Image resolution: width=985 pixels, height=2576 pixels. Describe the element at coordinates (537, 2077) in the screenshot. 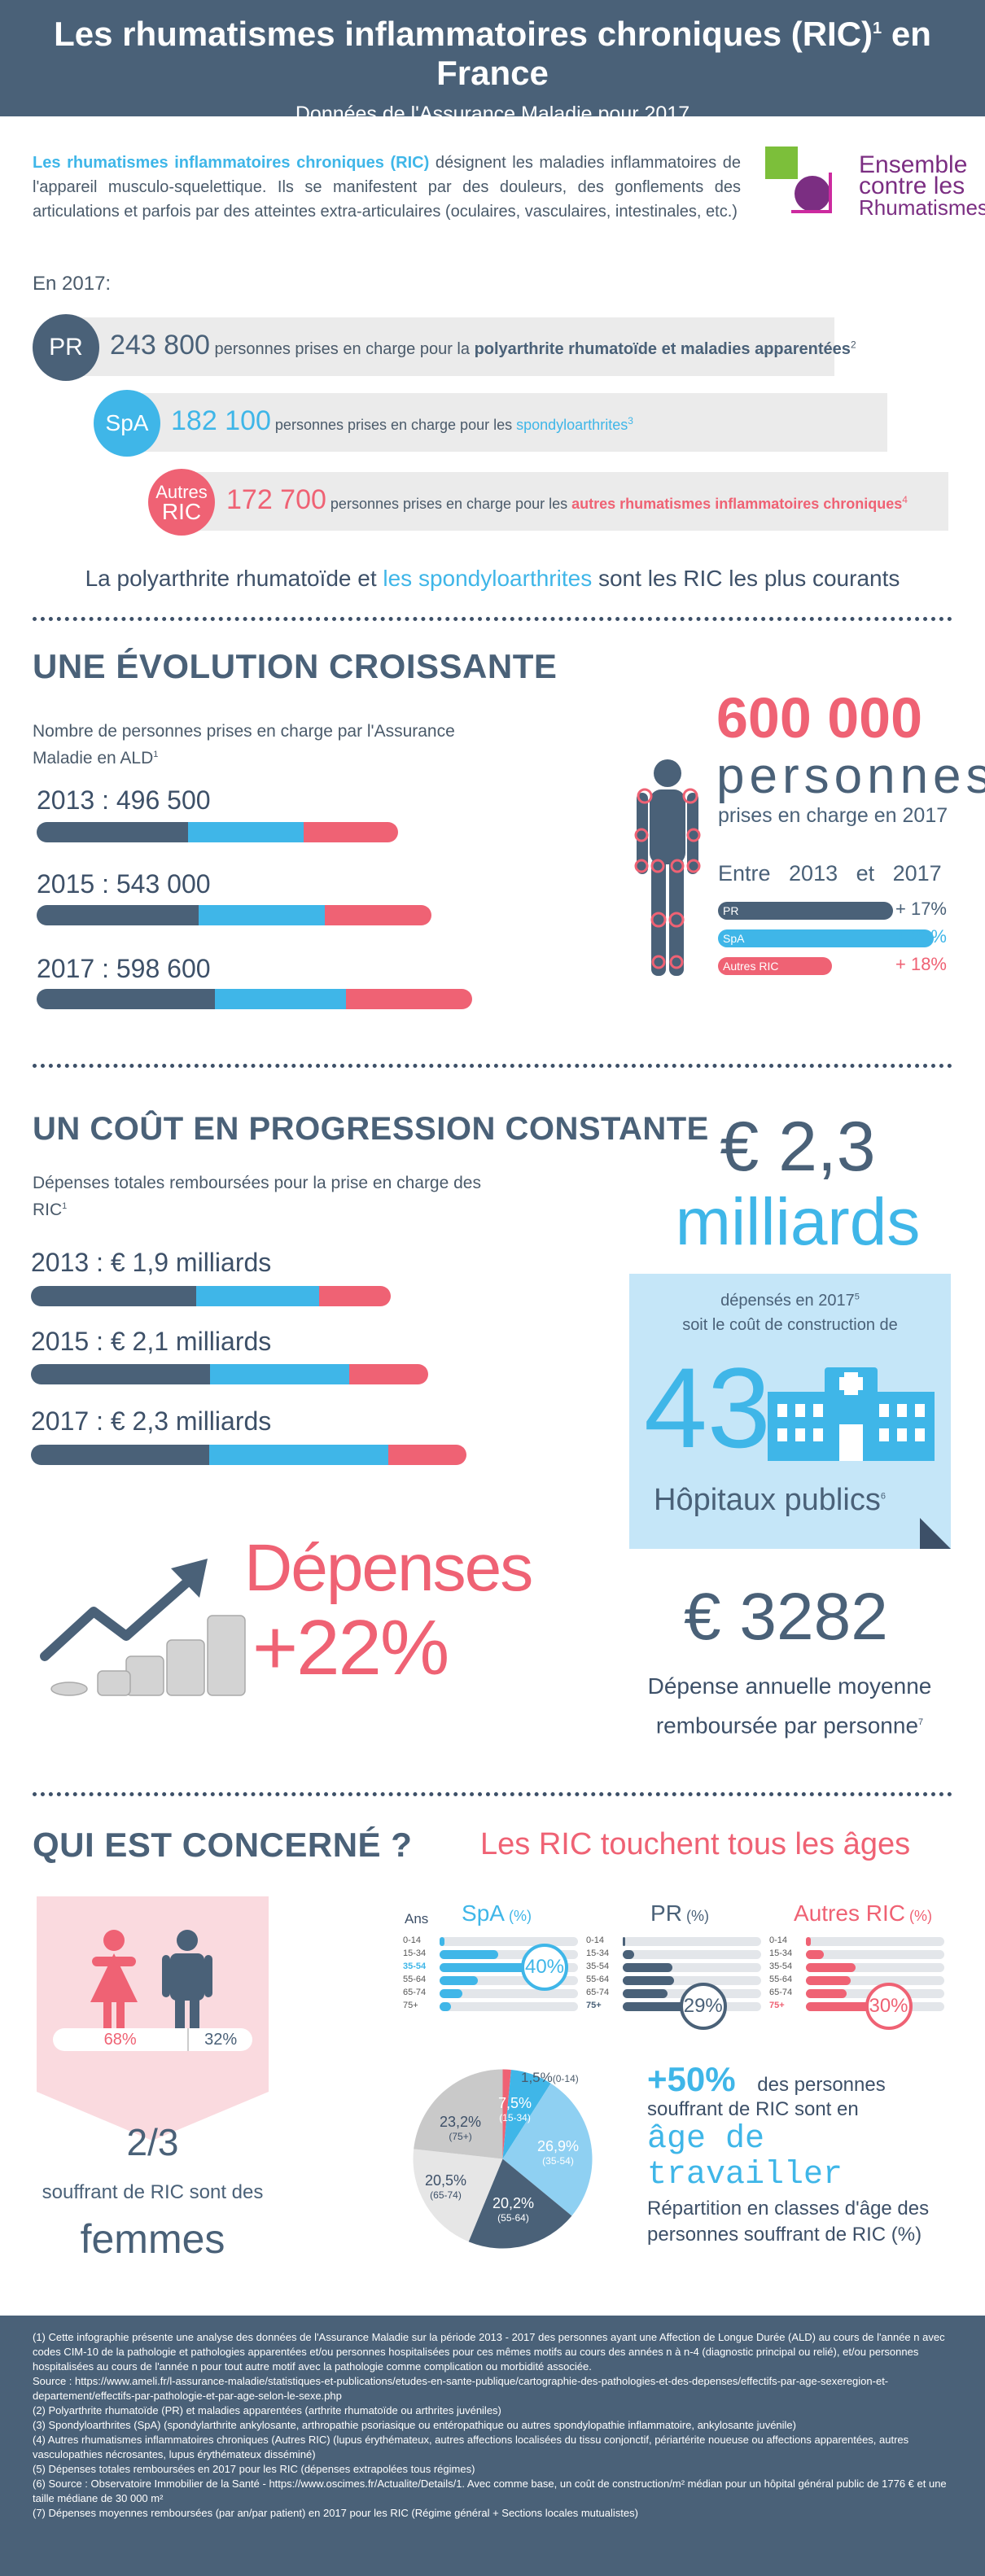

I see `pie-label-value: 1,5%` at that location.